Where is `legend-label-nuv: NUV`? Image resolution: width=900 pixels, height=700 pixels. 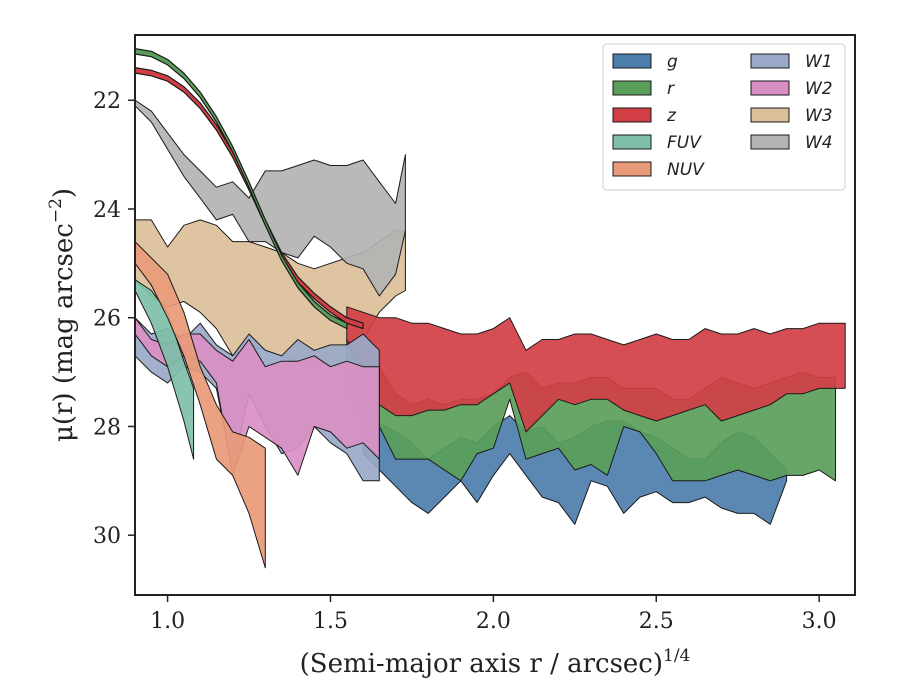
legend-label-nuv: NUV is located at coordinates (686, 170).